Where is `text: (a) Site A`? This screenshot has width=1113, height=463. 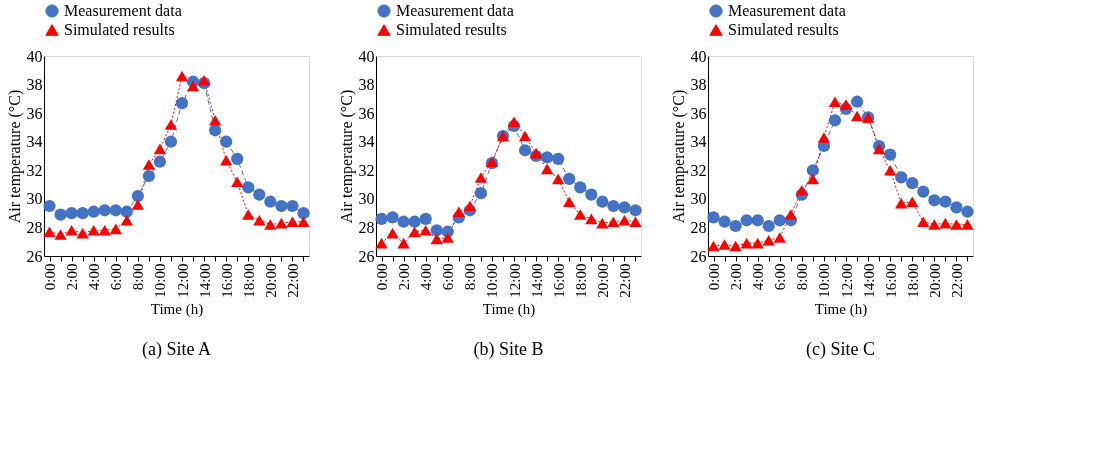
text: (a) Site A is located at coordinates (176, 350).